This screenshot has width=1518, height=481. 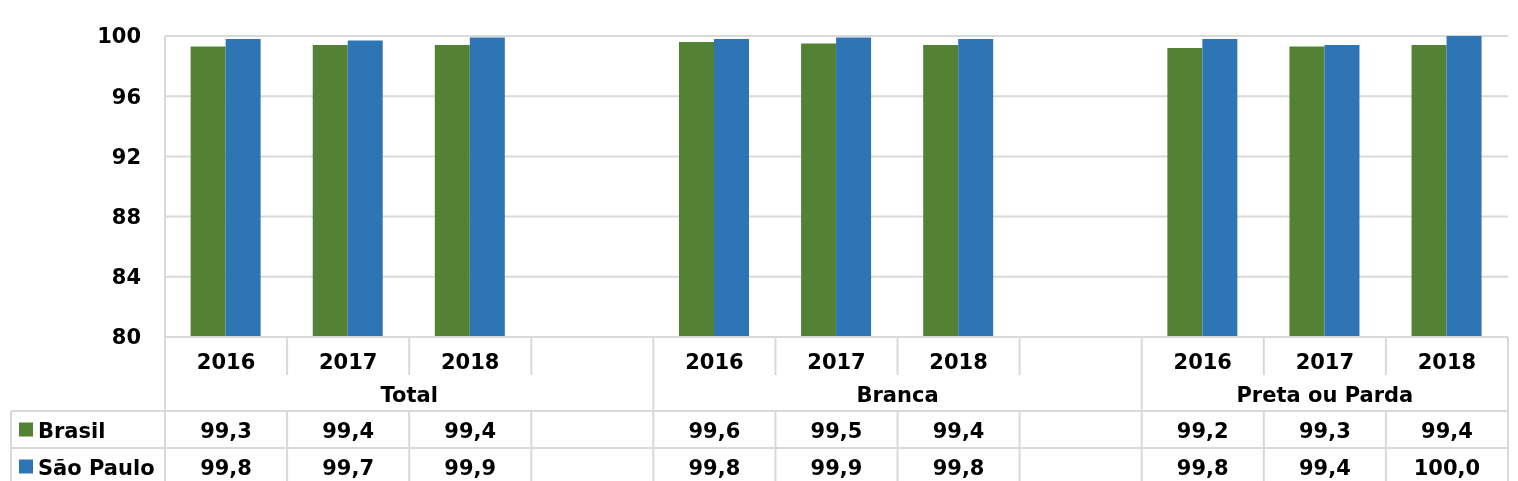 What do you see at coordinates (1325, 395) in the screenshot?
I see `text: Preta ou Parda` at bounding box center [1325, 395].